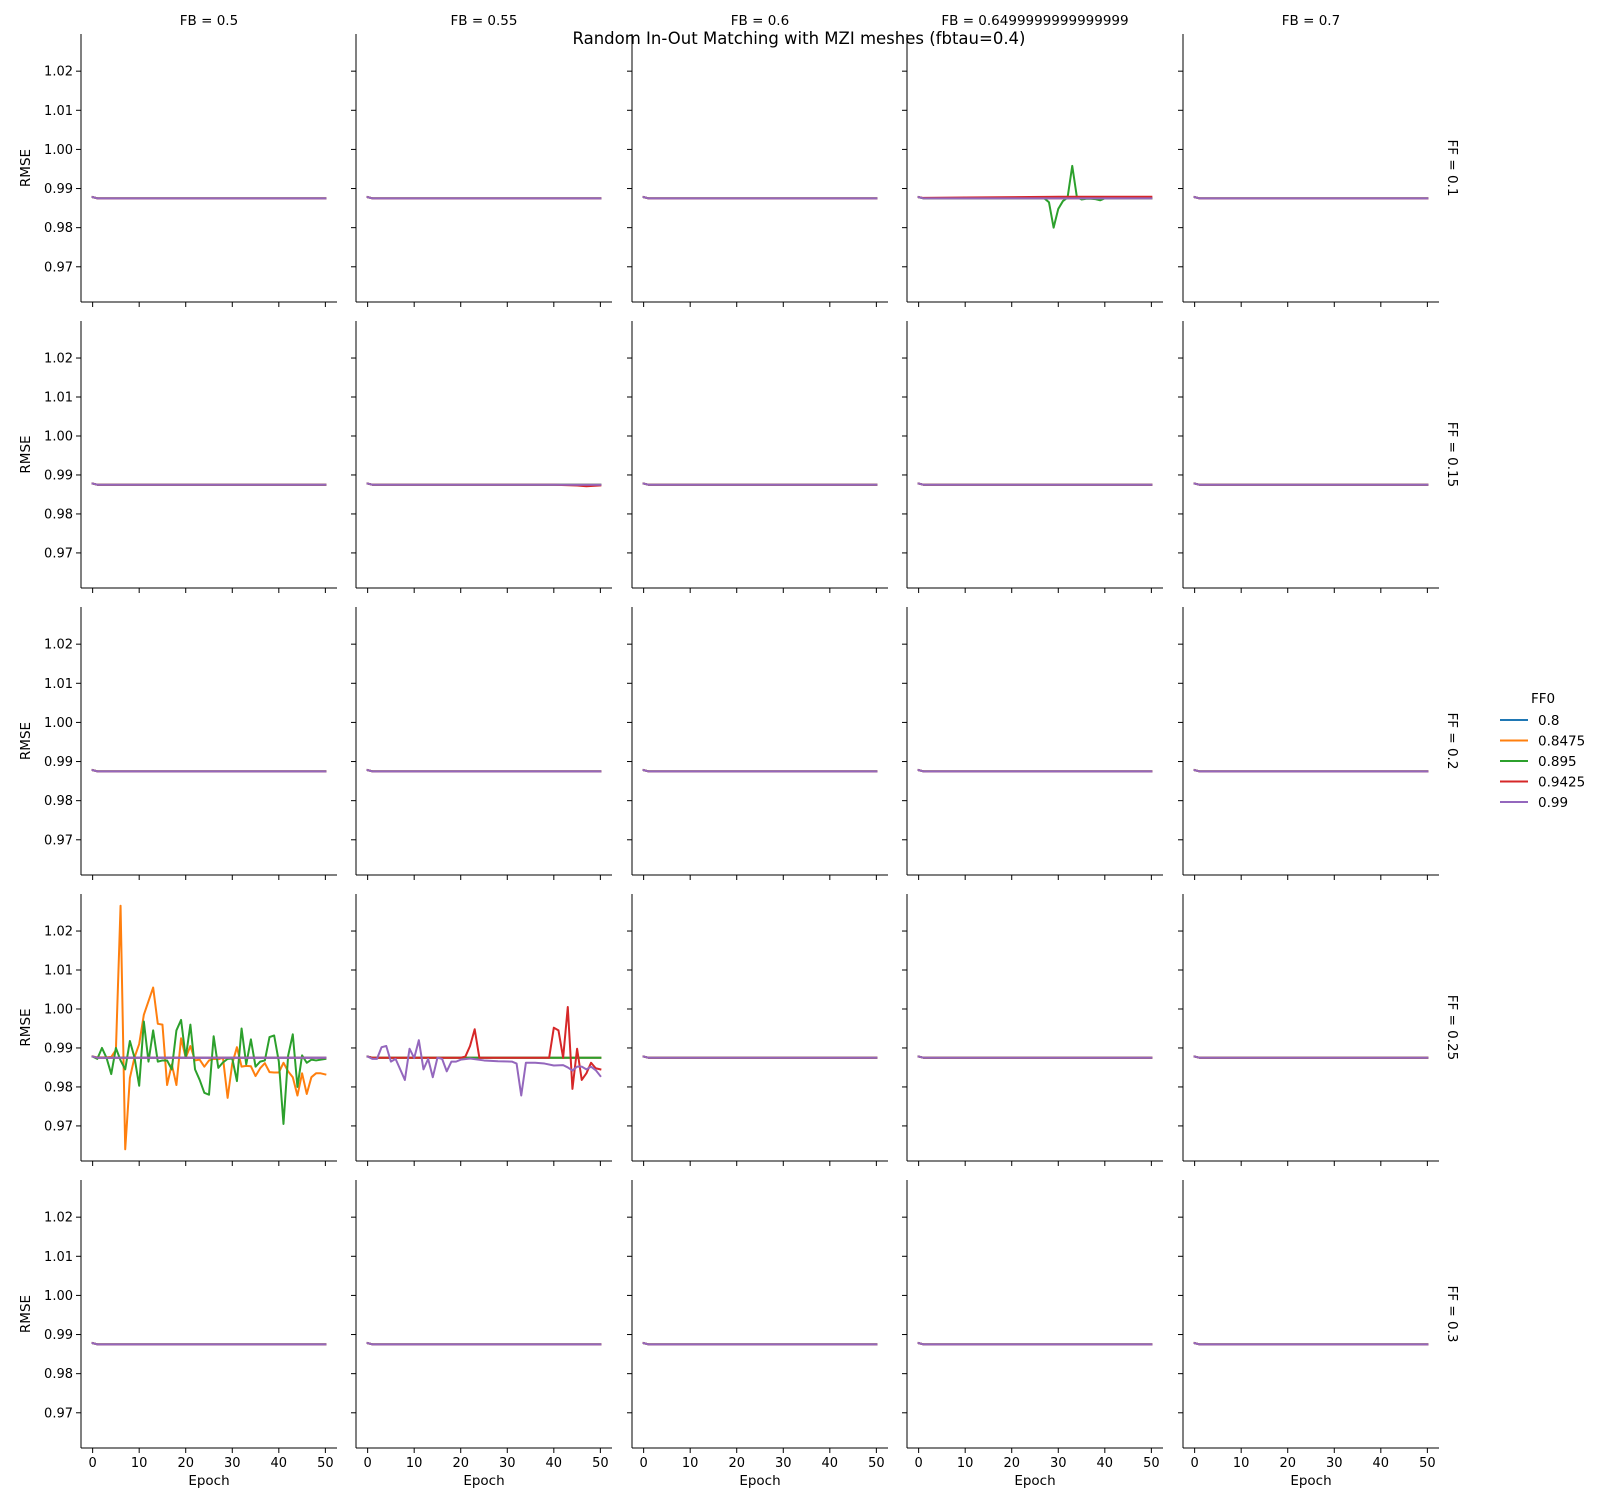  I want to click on panel-r1-c0: 0.97 0.98 0.99 1.00 1.01 1.02 RMSE, so click(177, 457).